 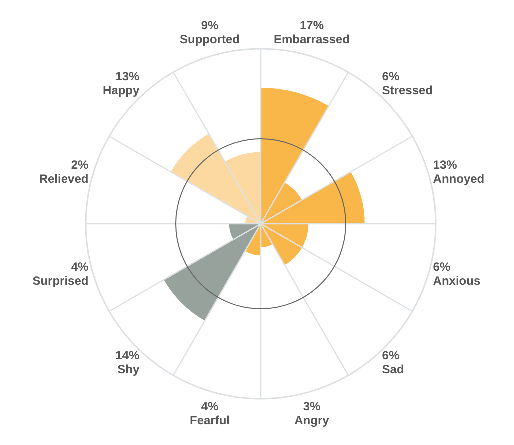 I want to click on category-label: Relieved, so click(x=64, y=179).